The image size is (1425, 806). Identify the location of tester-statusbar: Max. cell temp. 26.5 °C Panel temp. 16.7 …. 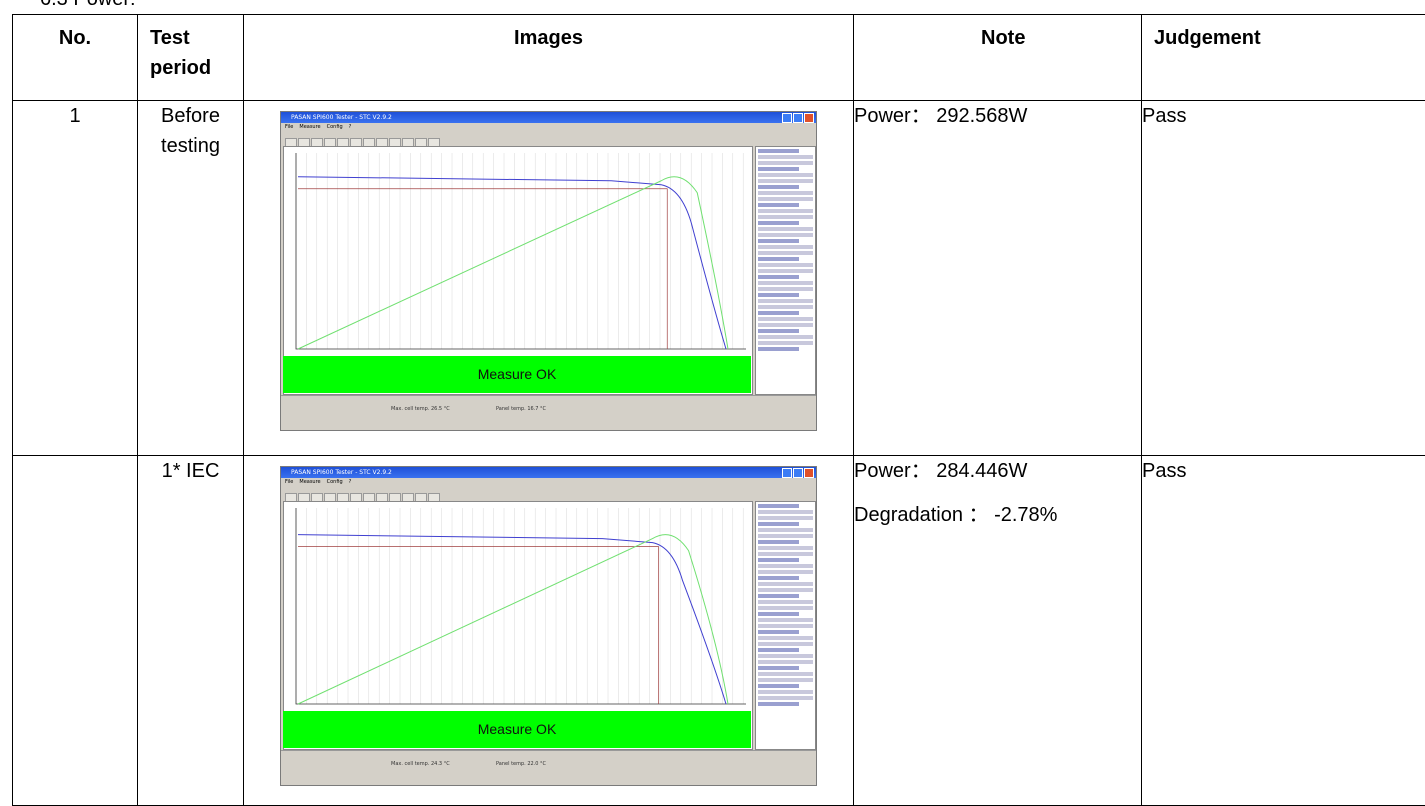
(548, 412).